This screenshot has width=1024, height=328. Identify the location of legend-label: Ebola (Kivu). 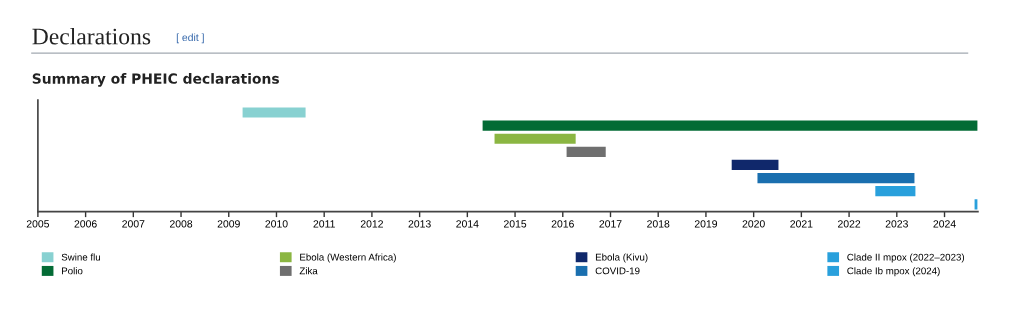
(621, 258).